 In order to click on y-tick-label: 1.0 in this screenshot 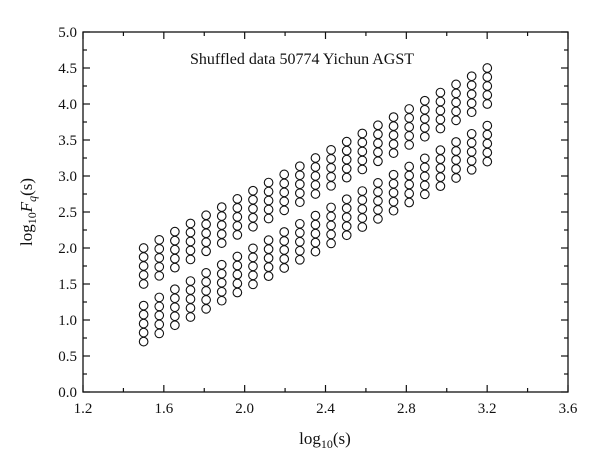, I will do `click(67, 321)`.